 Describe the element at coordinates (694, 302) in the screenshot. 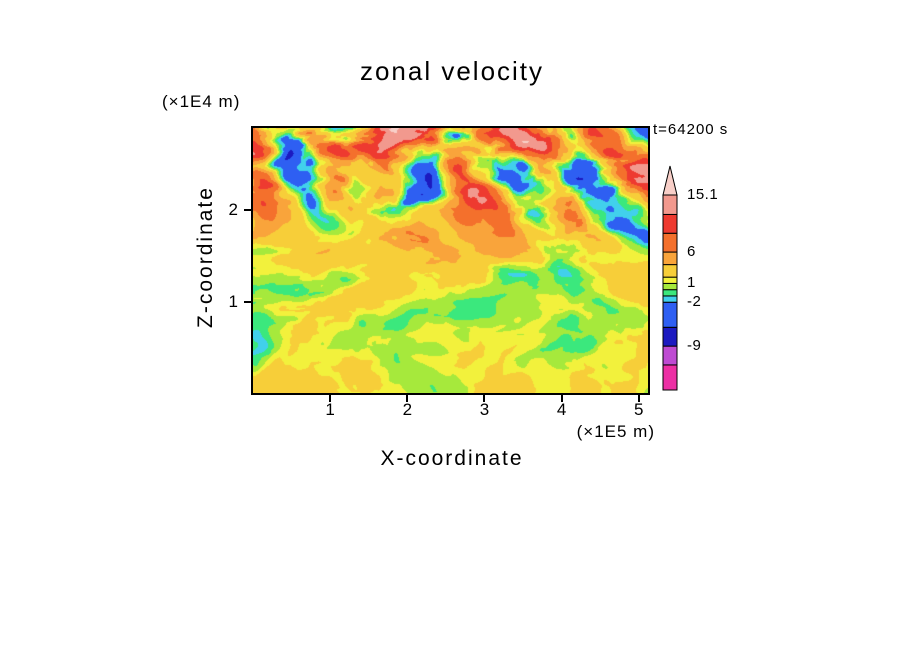

I see `colorbar-tick-label: -2` at that location.